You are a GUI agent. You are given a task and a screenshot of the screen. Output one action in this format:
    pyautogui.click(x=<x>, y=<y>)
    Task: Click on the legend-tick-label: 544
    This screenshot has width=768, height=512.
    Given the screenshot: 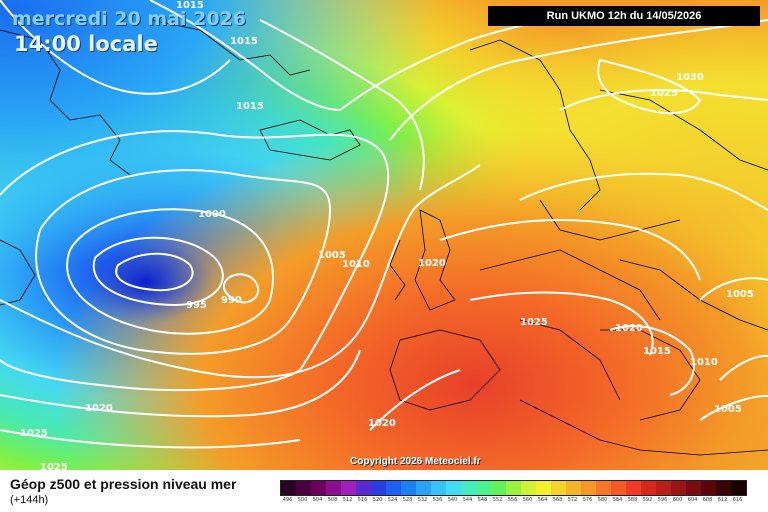 What is the action you would take?
    pyautogui.click(x=467, y=500)
    